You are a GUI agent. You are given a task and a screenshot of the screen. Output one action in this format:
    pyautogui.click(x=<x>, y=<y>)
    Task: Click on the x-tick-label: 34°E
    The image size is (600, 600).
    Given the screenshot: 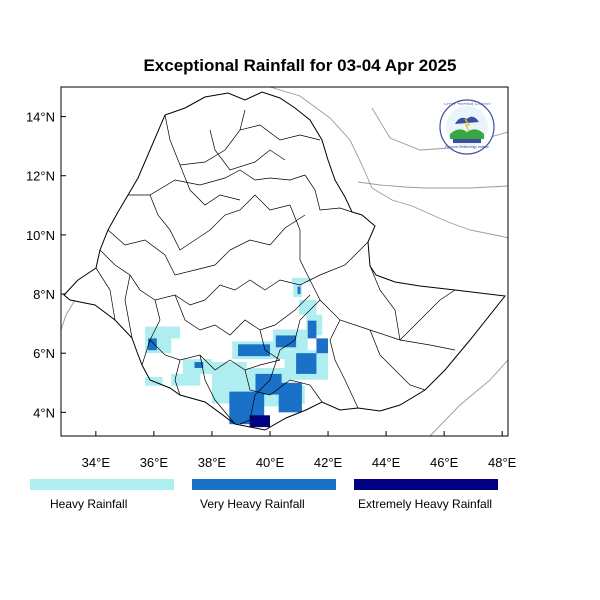 What is the action you would take?
    pyautogui.click(x=96, y=462)
    